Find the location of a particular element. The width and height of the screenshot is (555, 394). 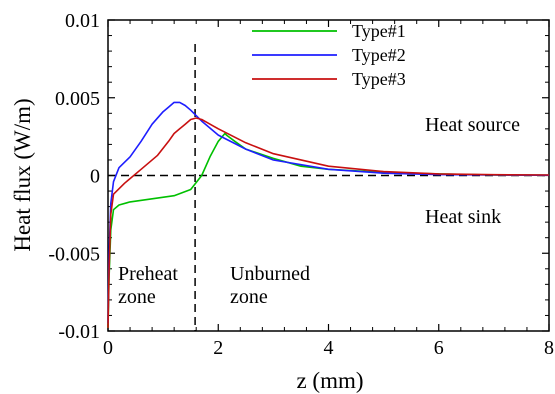

annotation-heat-sink: Heat sink is located at coordinates (463, 217).